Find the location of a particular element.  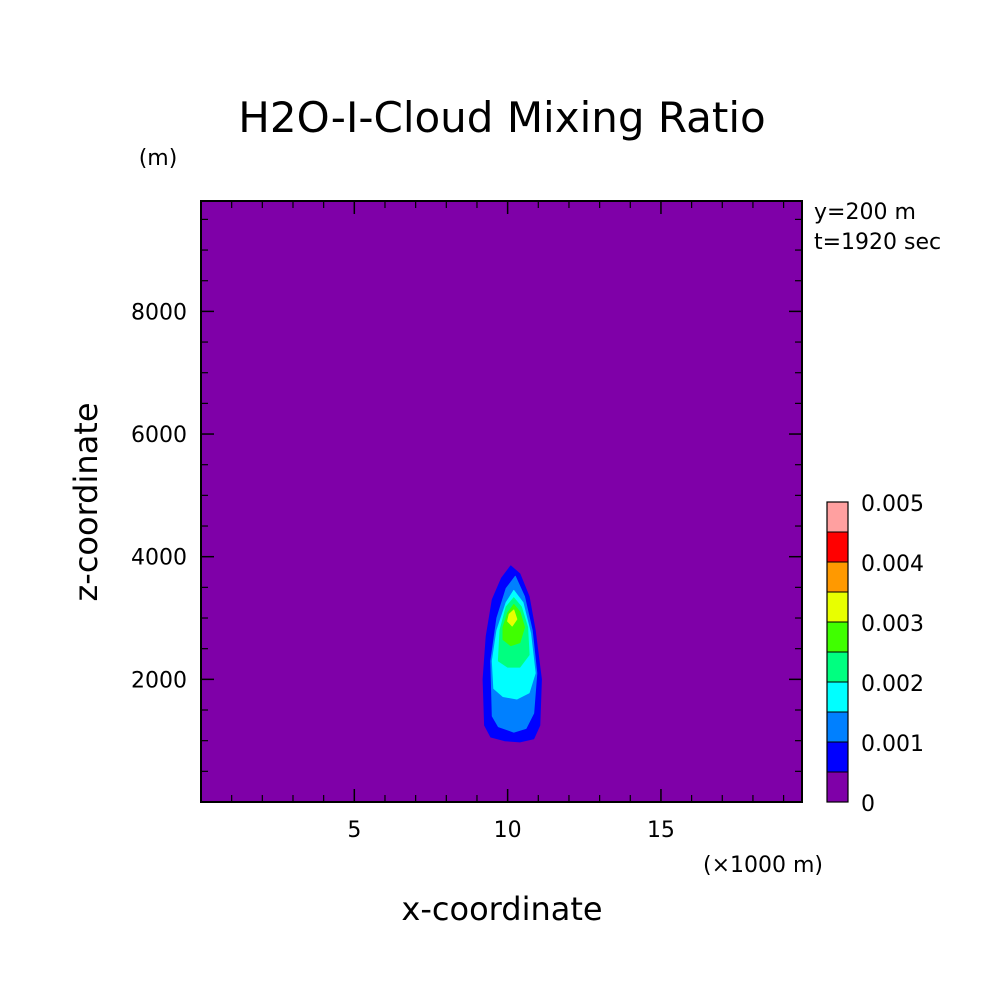

colorbar-label: 0.005 is located at coordinates (892, 504).